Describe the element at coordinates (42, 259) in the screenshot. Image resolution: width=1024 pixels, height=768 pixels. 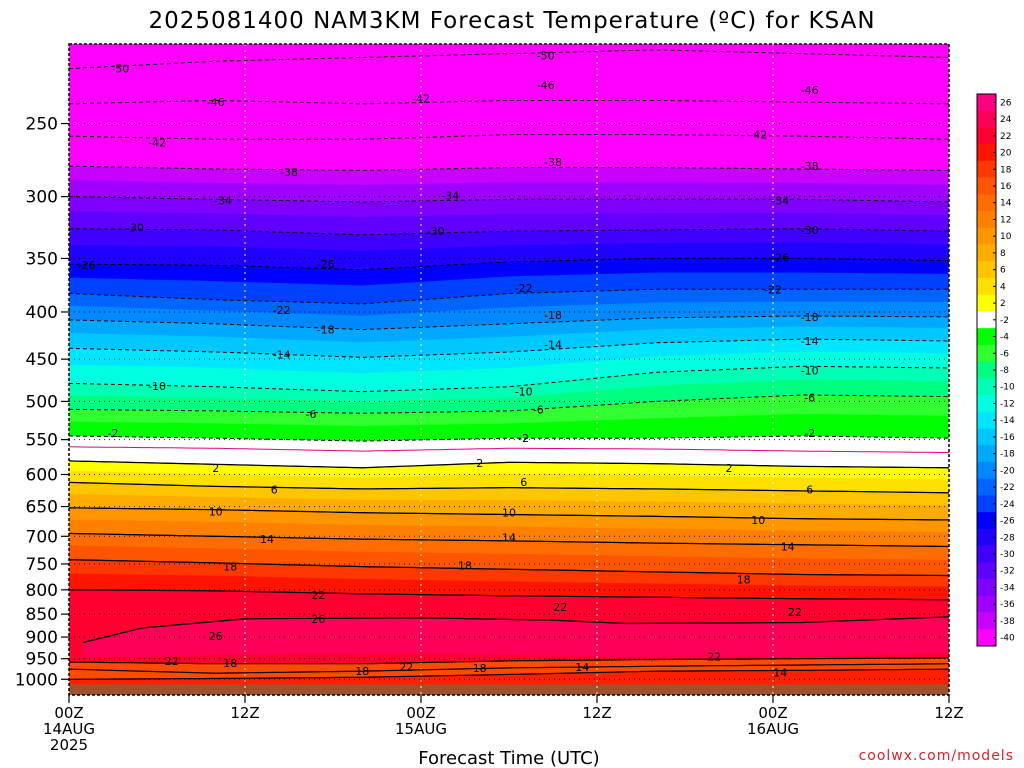
I see `y-tick-label: 350` at that location.